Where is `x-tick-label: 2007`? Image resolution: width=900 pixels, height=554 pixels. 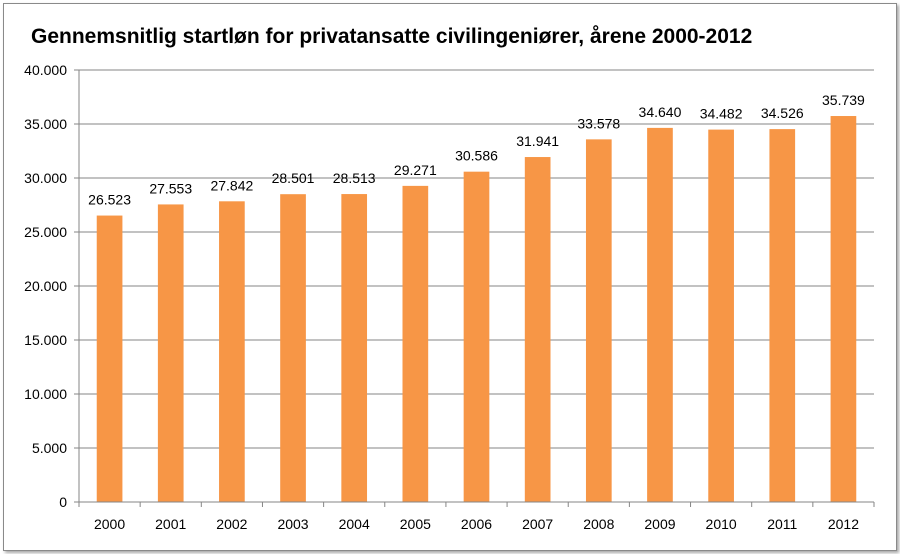
x-tick-label: 2007 is located at coordinates (537, 524).